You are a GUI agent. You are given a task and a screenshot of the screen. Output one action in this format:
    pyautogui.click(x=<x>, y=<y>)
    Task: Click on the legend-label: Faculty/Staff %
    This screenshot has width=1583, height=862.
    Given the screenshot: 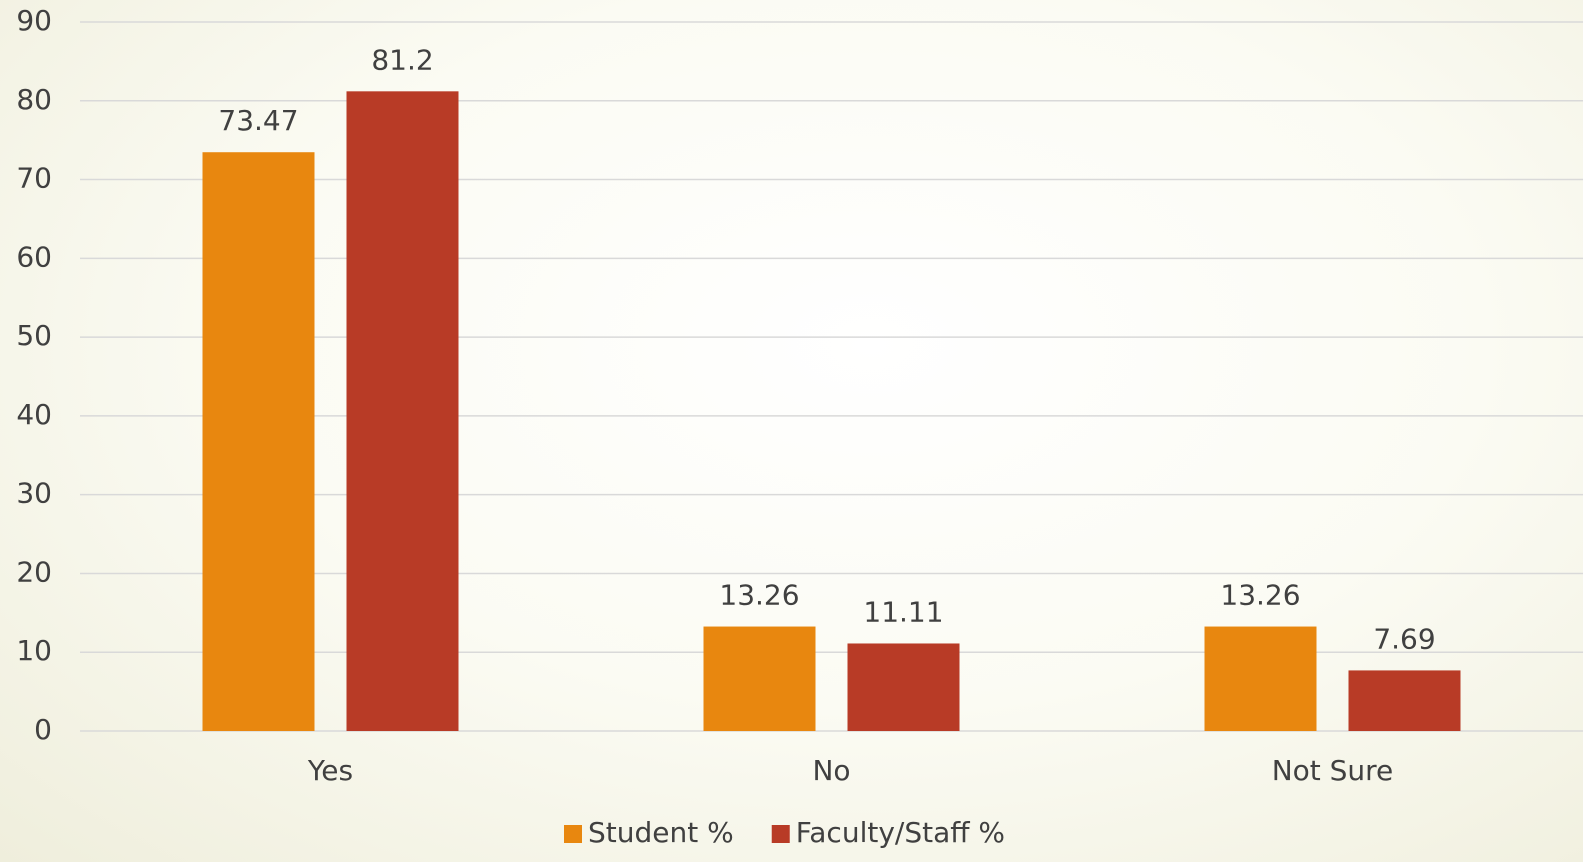 What is the action you would take?
    pyautogui.click(x=900, y=832)
    